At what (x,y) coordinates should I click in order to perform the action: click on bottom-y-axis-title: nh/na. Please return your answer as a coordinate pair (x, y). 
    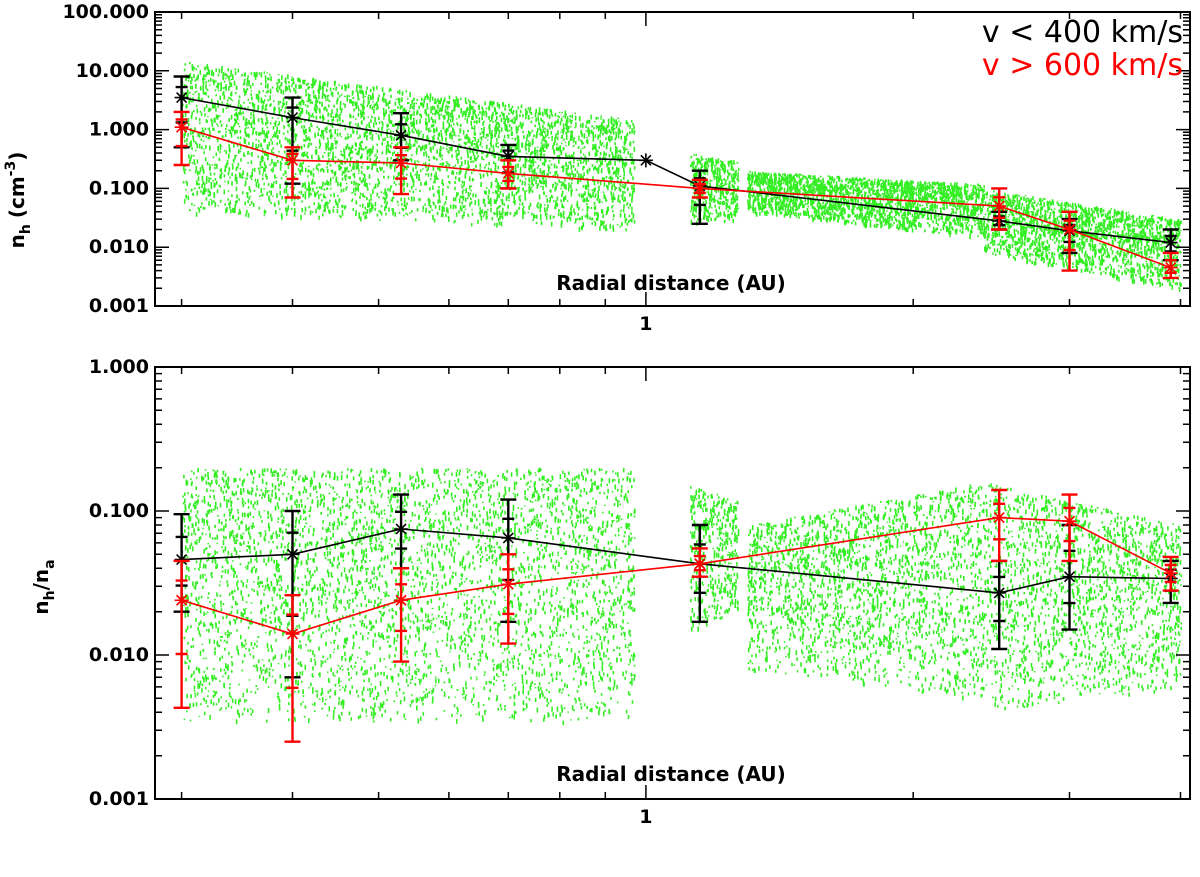
    Looking at the image, I should click on (43, 586).